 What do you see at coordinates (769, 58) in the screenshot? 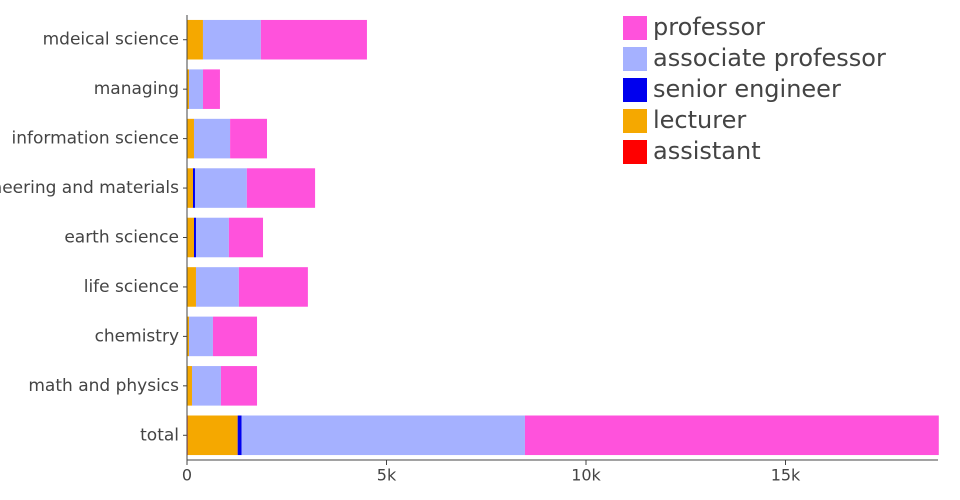
I see `legend-label: associate professor` at bounding box center [769, 58].